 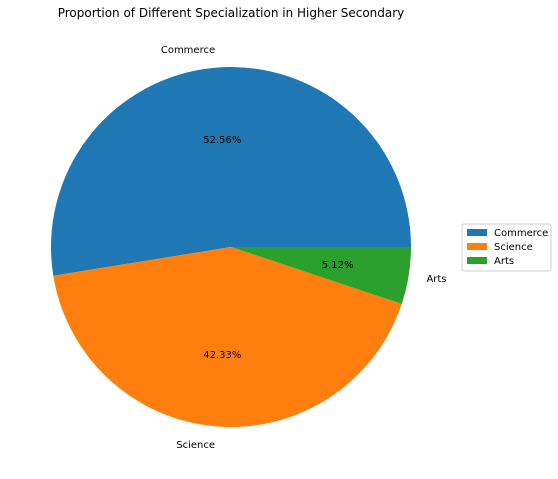 What do you see at coordinates (222, 140) in the screenshot?
I see `pct-label-commerce: 52.56%` at bounding box center [222, 140].